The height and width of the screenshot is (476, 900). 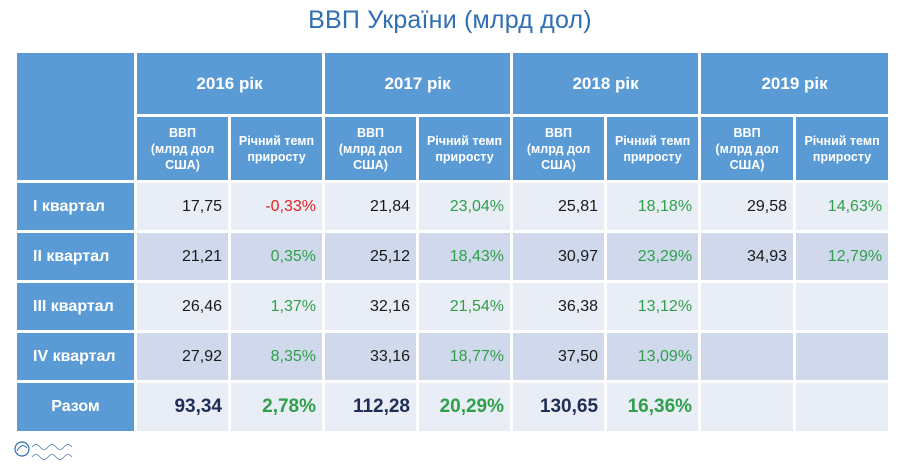 What do you see at coordinates (606, 83) in the screenshot?
I see `year-header: 2018 рік` at bounding box center [606, 83].